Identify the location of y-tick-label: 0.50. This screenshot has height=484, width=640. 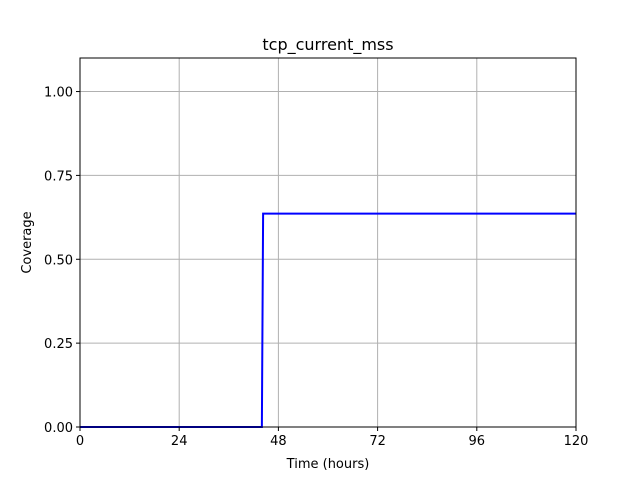
(58, 260).